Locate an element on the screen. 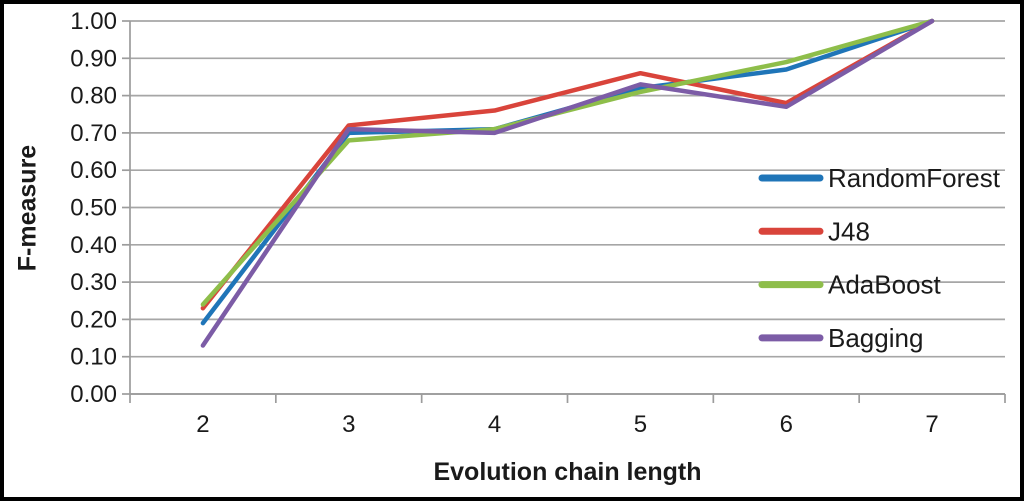  legend-label-j48: J48 is located at coordinates (849, 231).